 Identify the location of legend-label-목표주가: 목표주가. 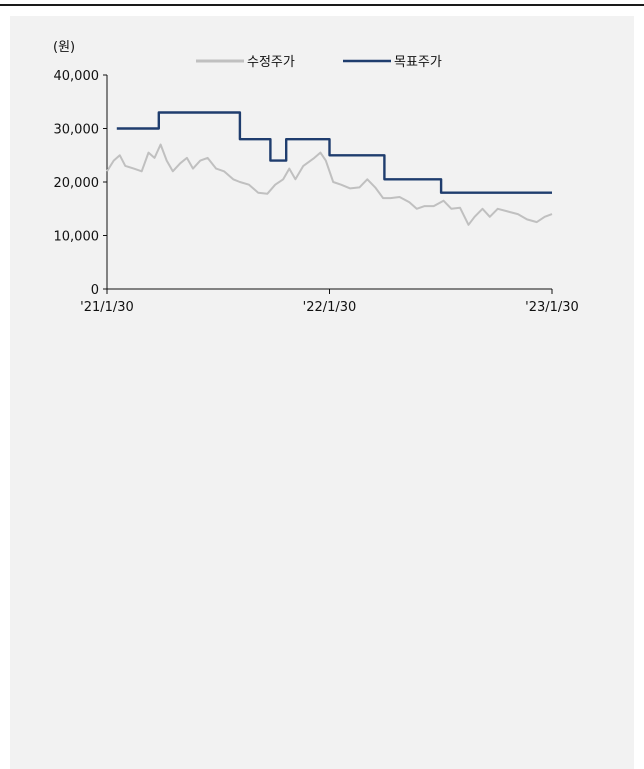
(418, 62).